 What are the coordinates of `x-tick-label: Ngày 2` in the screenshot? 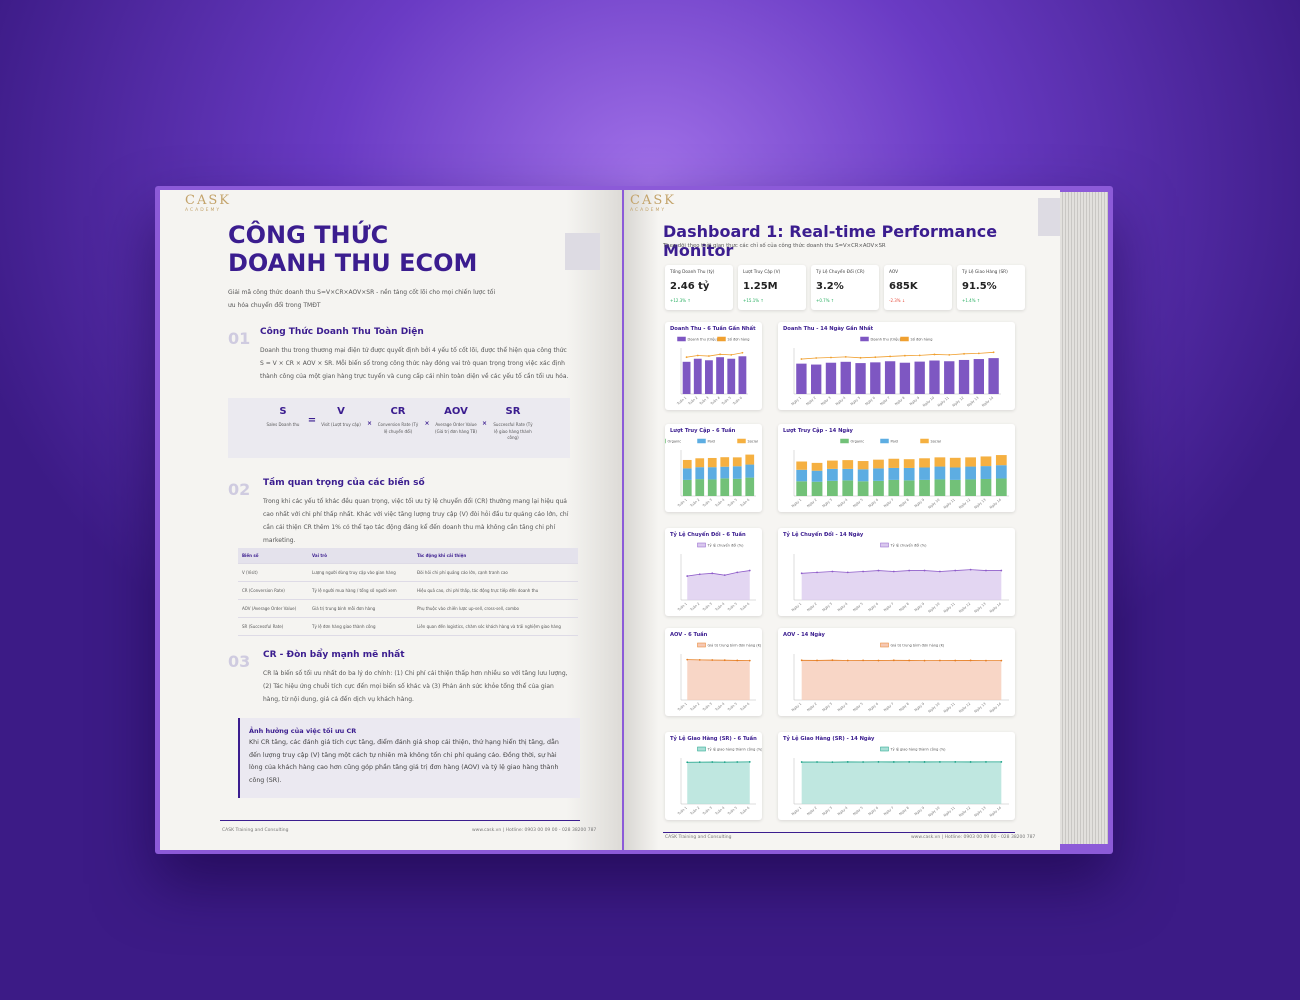 It's located at (812, 607).